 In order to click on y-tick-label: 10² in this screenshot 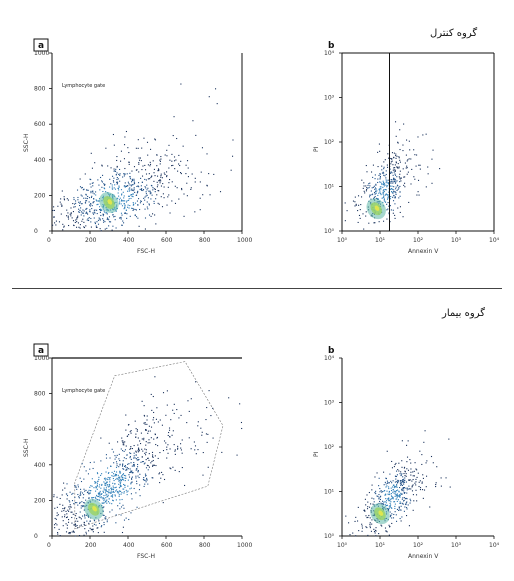, I will do `click(329, 447)`.